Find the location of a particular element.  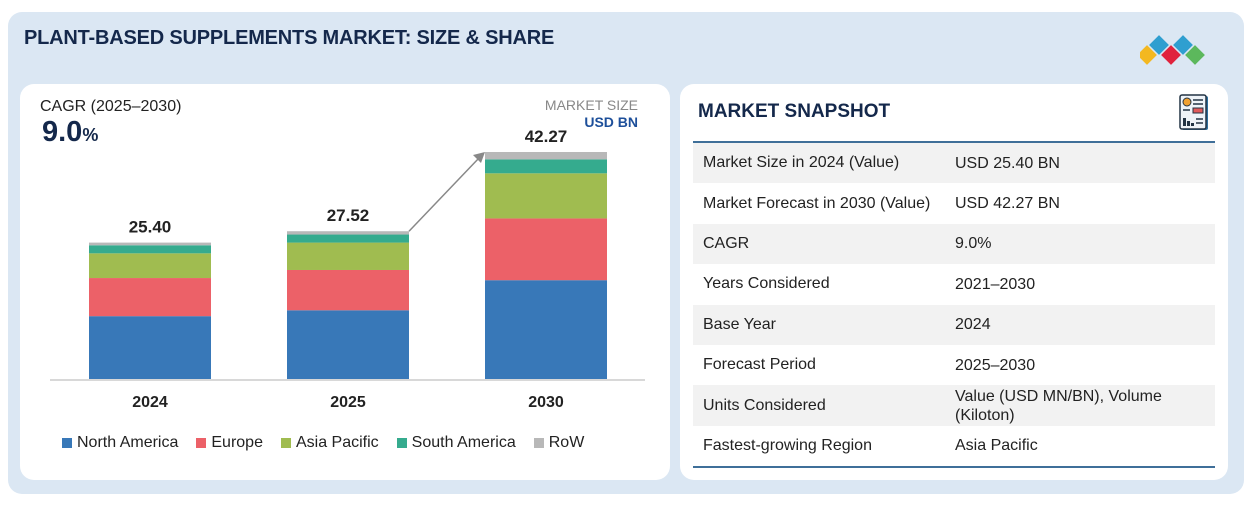

table-row: Fastest-growing Region Asia Pacific is located at coordinates (954, 446).